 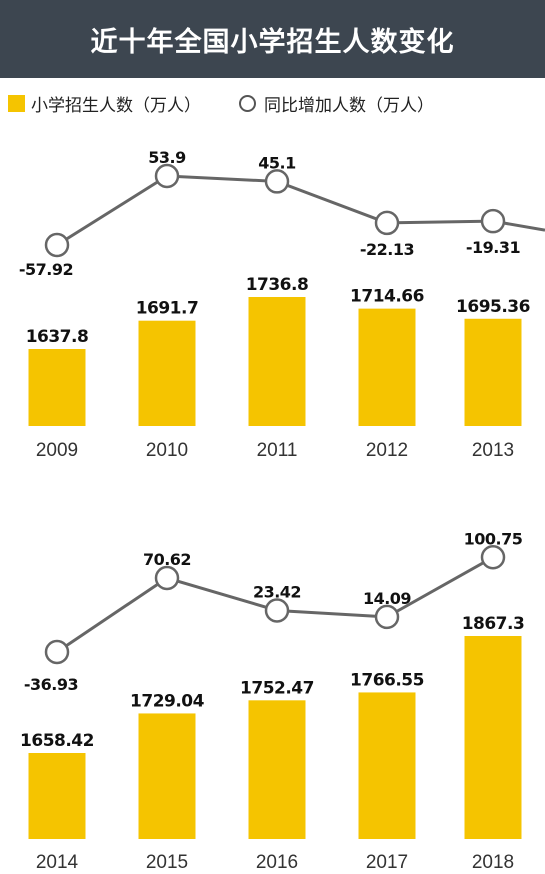 What do you see at coordinates (167, 157) in the screenshot?
I see `line-value-label: 53.9` at bounding box center [167, 157].